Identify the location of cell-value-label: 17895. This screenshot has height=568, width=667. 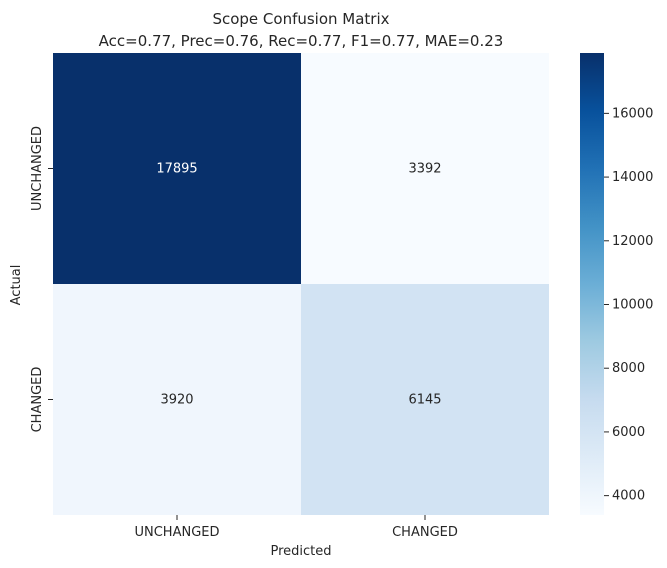
(176, 169).